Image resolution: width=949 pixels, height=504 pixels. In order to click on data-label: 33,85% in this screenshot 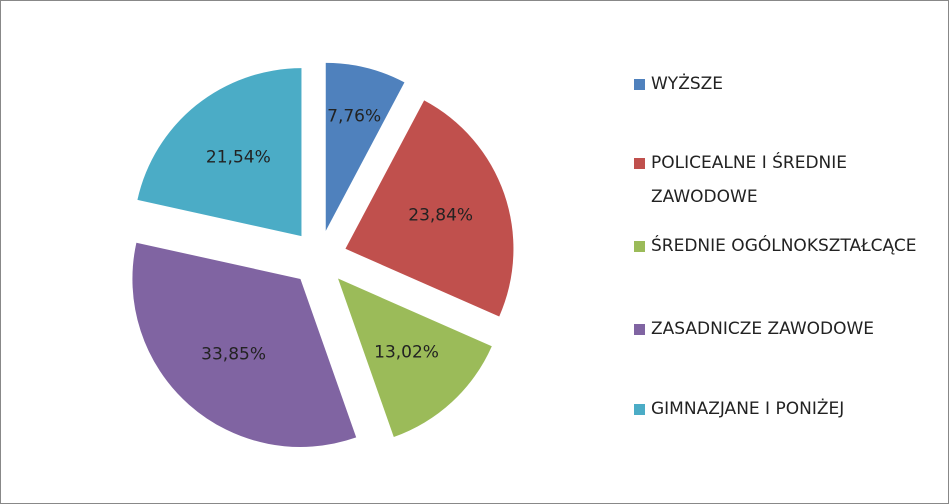, I will do `click(233, 354)`.